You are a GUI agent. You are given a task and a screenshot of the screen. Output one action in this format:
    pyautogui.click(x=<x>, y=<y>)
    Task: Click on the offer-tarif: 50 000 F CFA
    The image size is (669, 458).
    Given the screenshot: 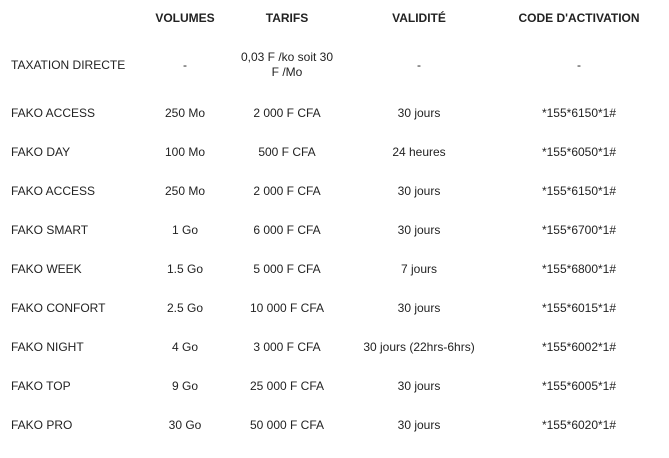 What is the action you would take?
    pyautogui.click(x=287, y=425)
    